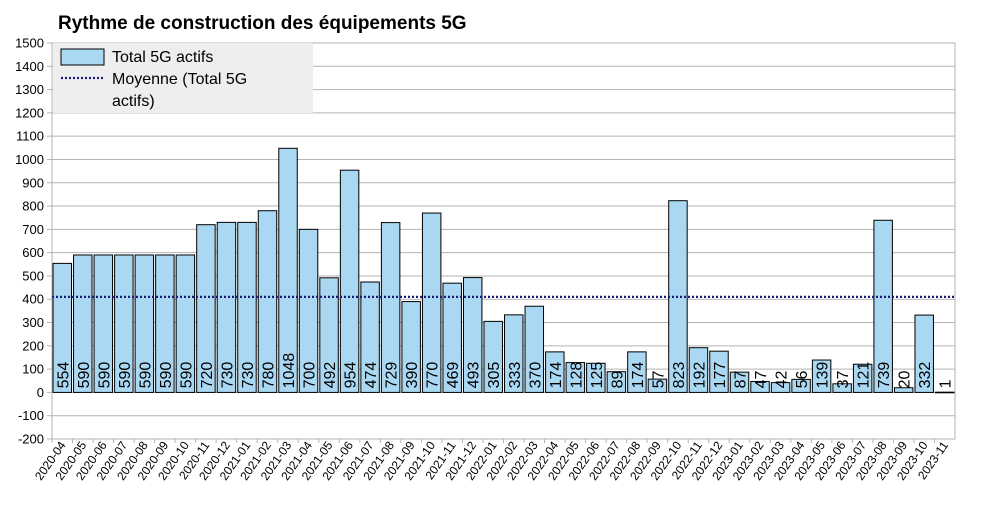  I want to click on data-label: 177, so click(720, 375).